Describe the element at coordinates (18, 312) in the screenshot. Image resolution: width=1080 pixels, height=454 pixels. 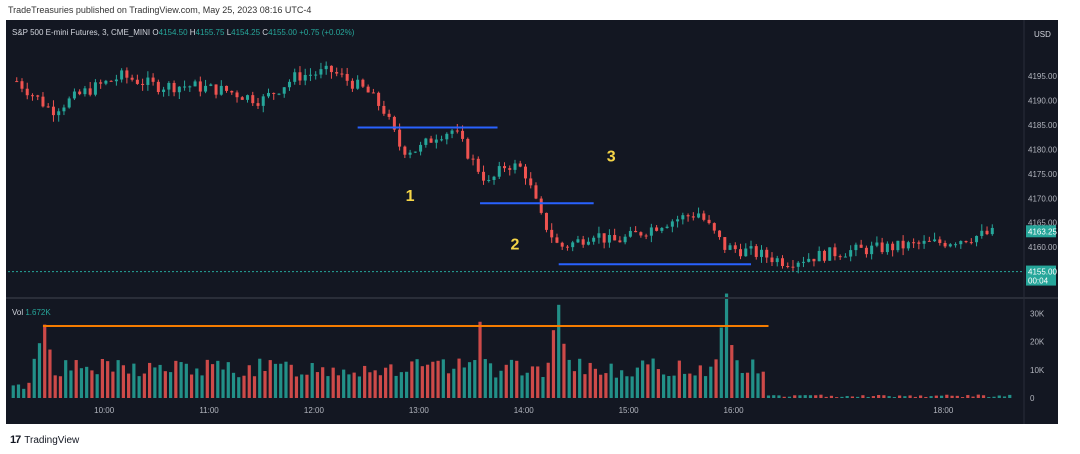
I see `volume-label: Vol` at that location.